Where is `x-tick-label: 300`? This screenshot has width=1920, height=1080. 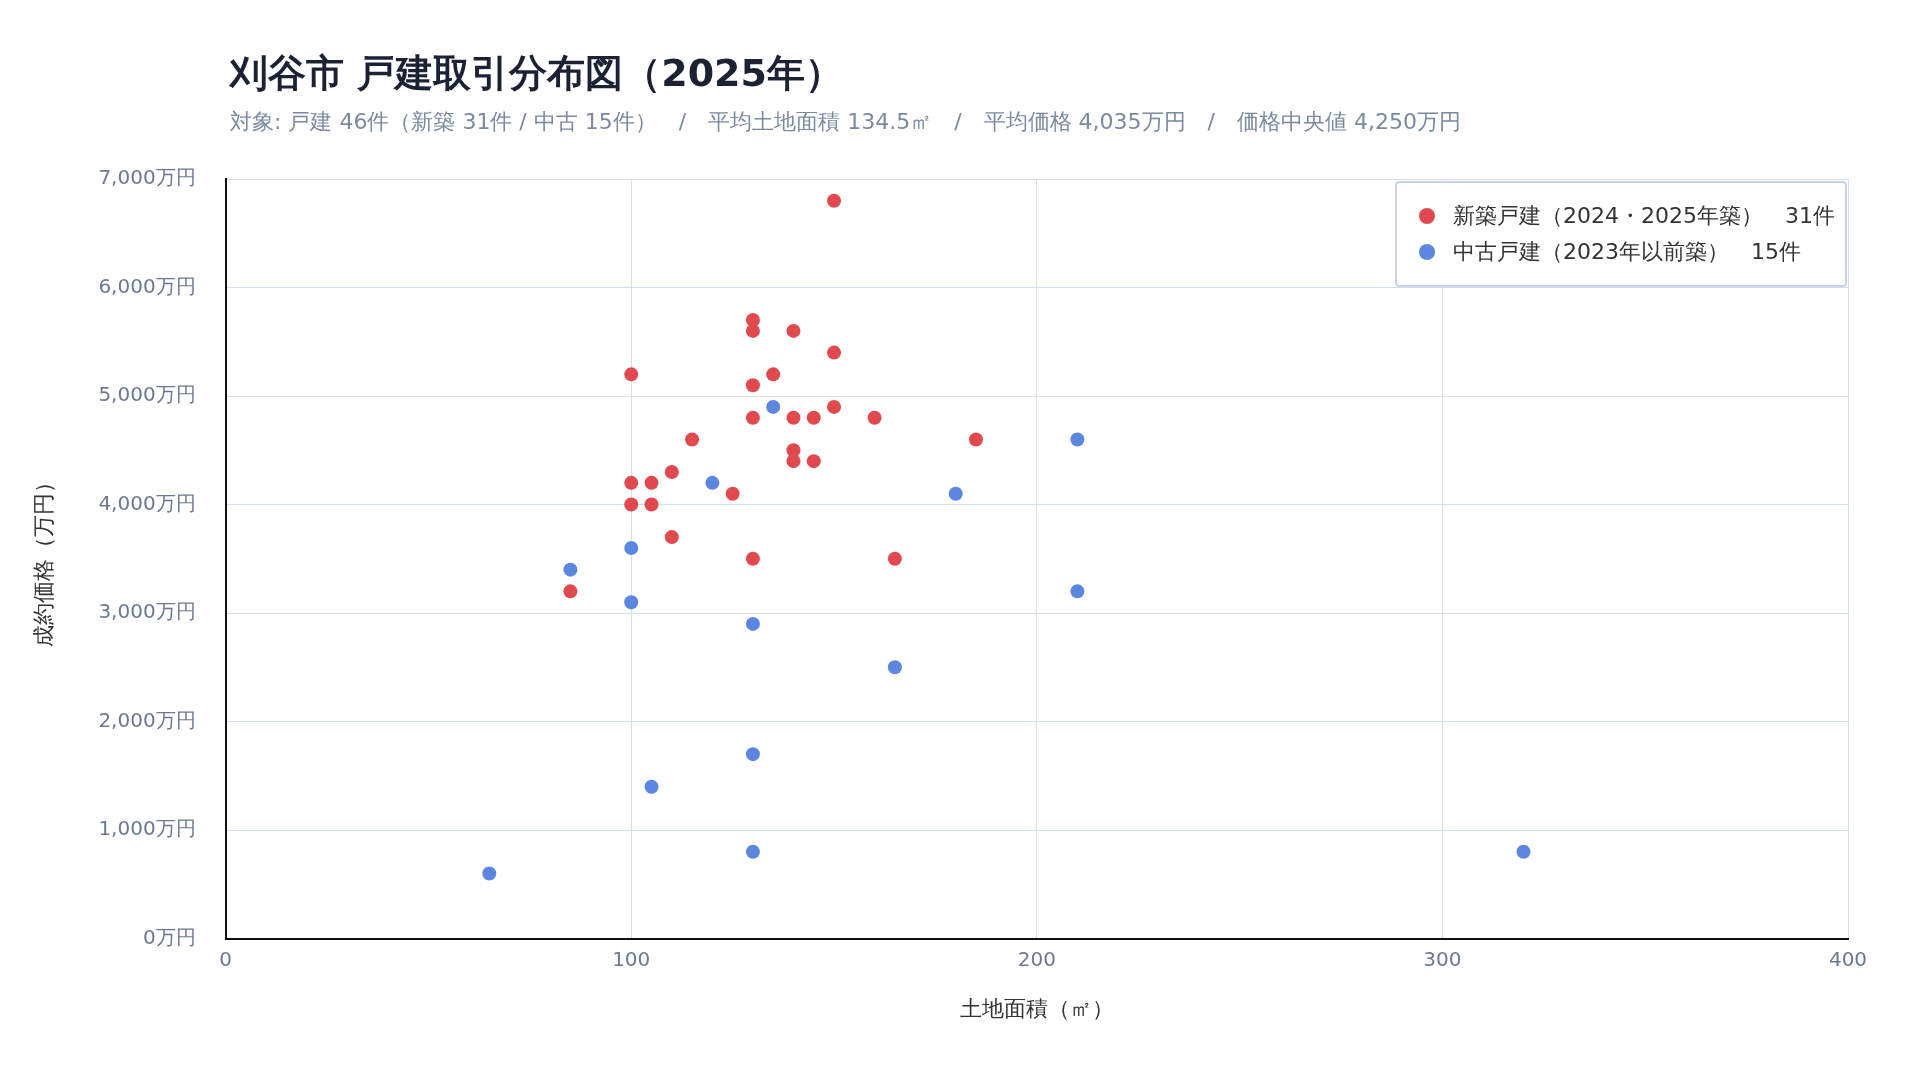
x-tick-label: 300 is located at coordinates (1442, 958).